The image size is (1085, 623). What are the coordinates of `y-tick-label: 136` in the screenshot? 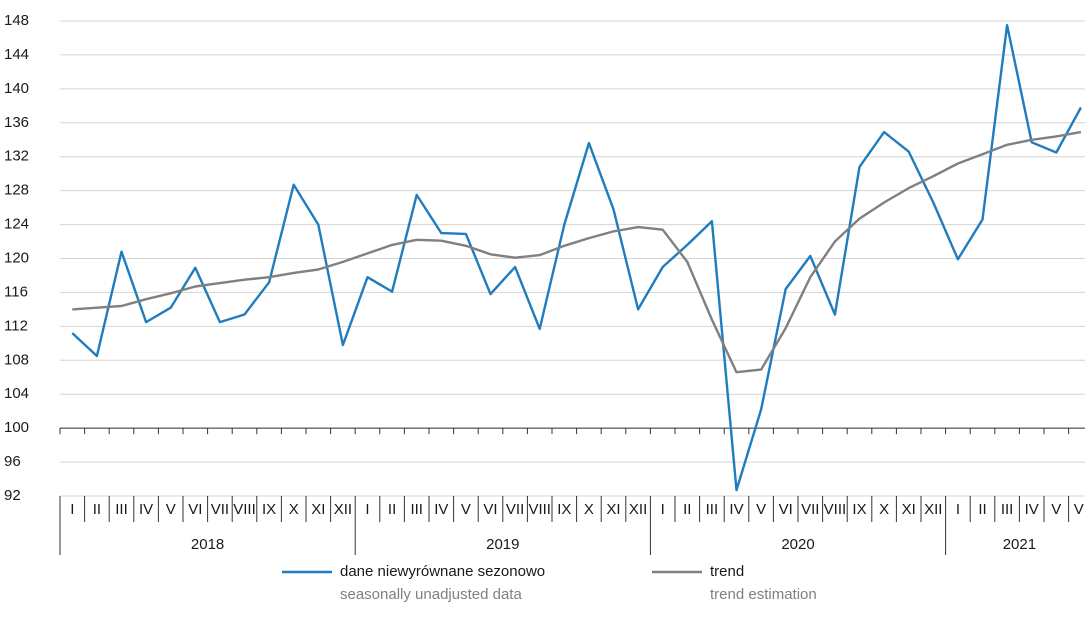 It's located at (16, 122).